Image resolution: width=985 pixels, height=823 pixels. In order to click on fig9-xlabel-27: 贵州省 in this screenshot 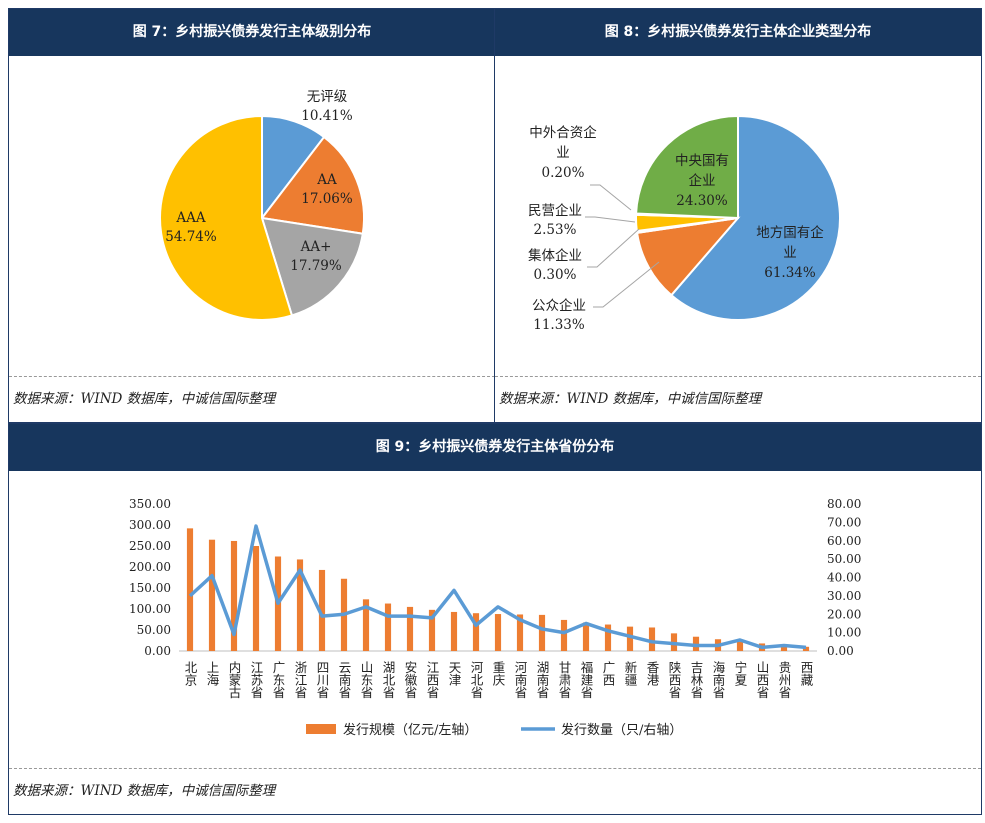, I will do `click(784, 680)`.